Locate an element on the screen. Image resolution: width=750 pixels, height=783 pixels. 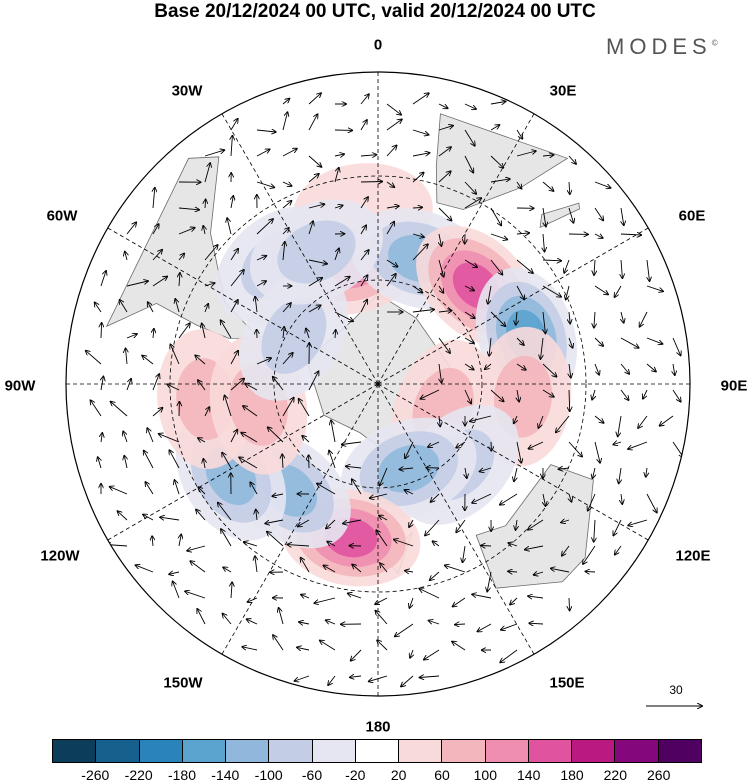
longitude-label: 120E is located at coordinates (693, 556).